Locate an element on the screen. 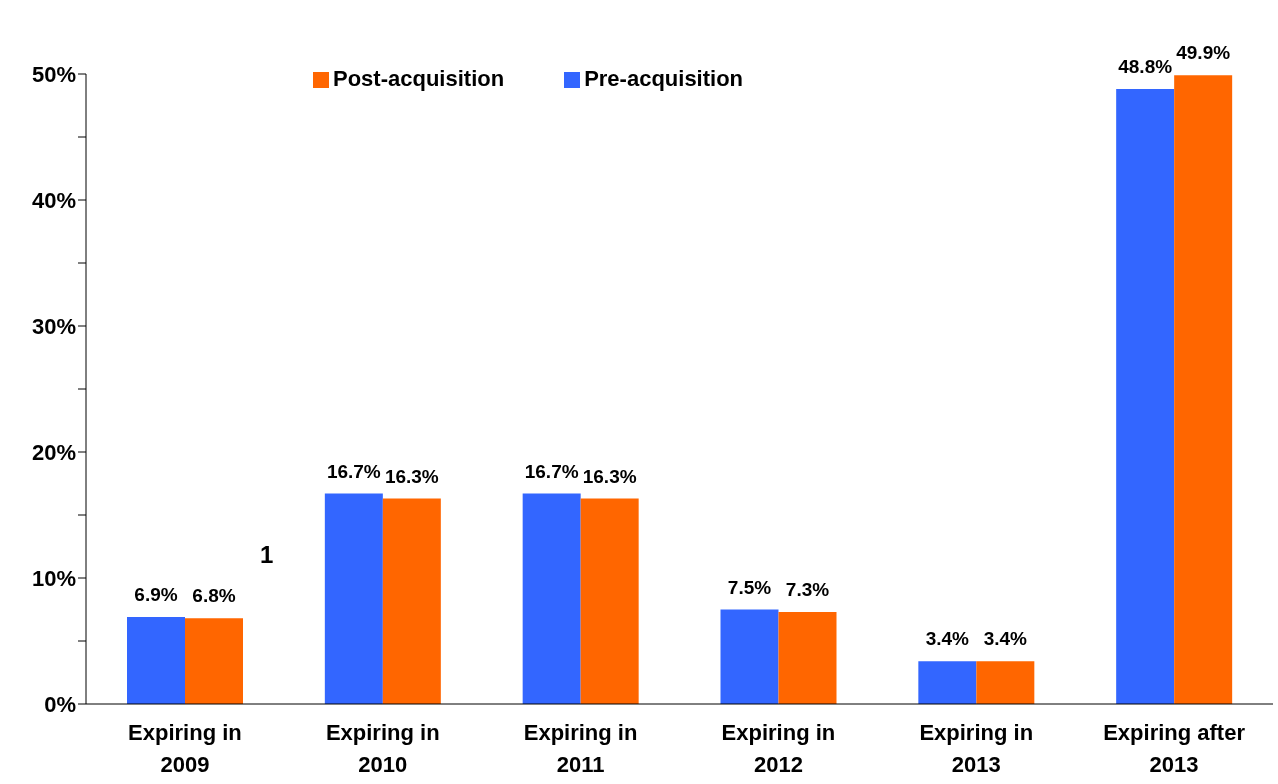  data-label: 48.8% is located at coordinates (1145, 67).